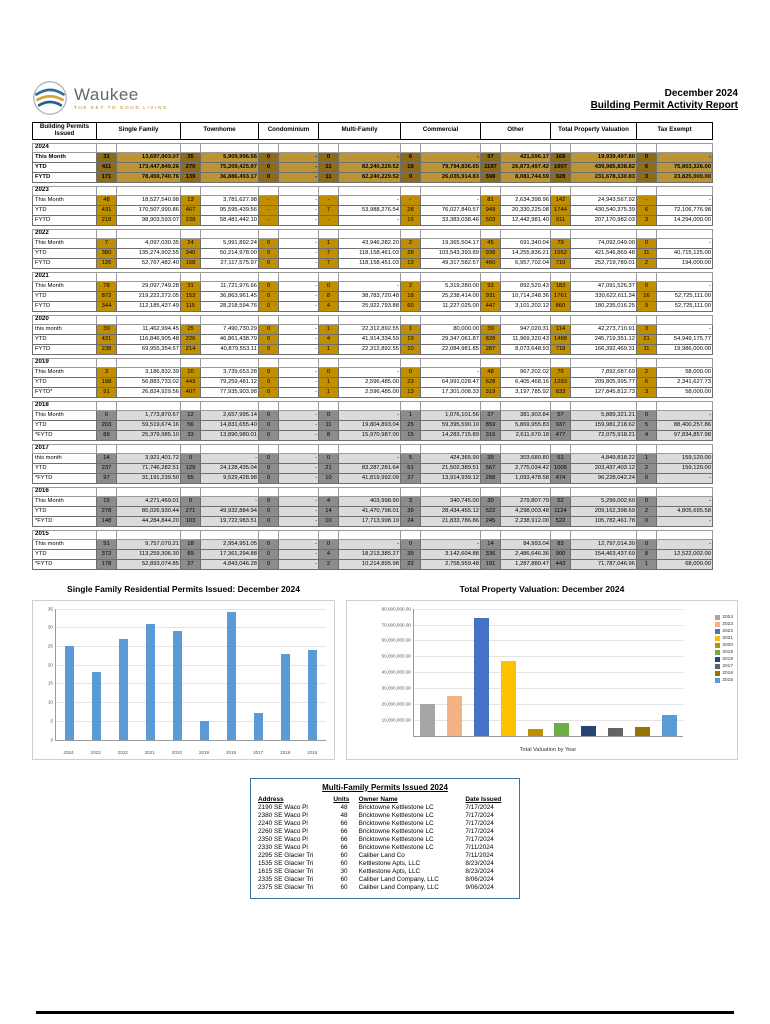 The width and height of the screenshot is (770, 1024). What do you see at coordinates (646, 329) in the screenshot?
I see `count-cell: 3` at bounding box center [646, 329].